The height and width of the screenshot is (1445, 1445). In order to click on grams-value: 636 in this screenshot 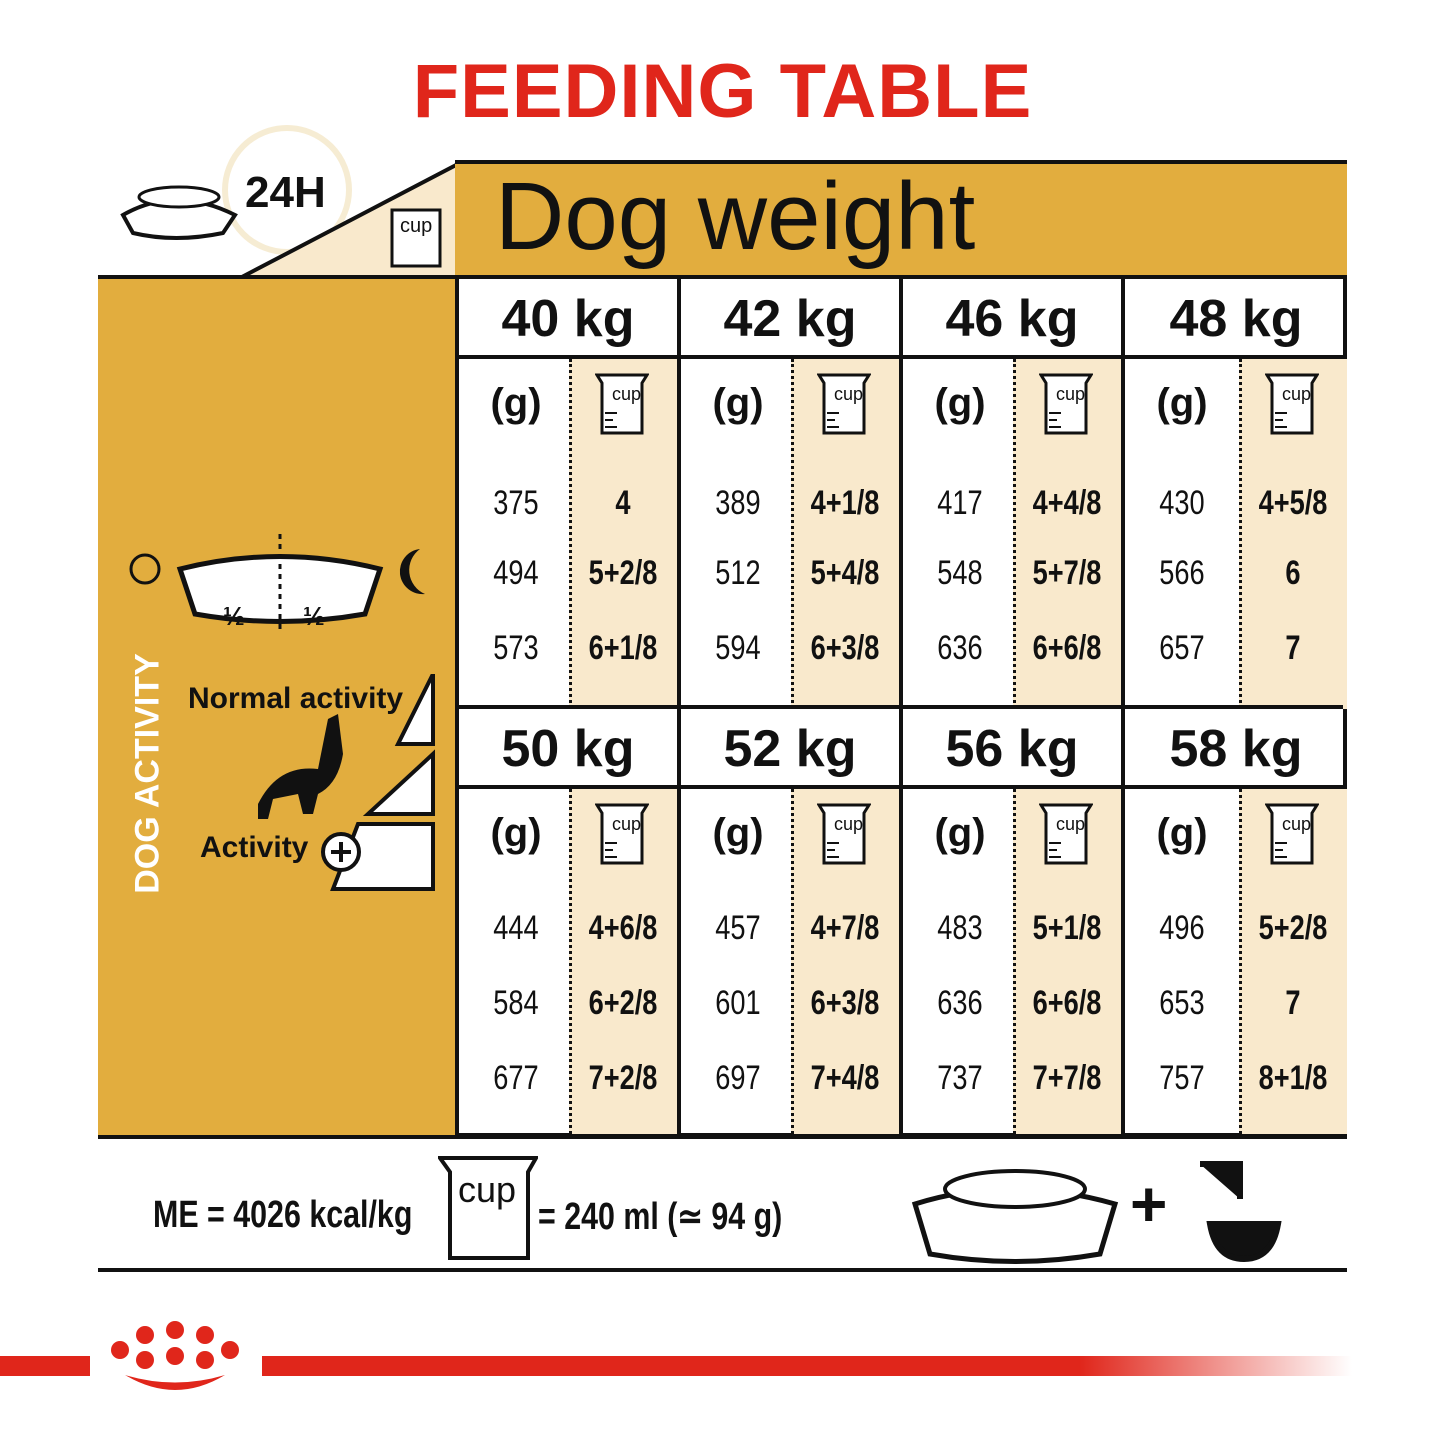, I will do `click(960, 1003)`.